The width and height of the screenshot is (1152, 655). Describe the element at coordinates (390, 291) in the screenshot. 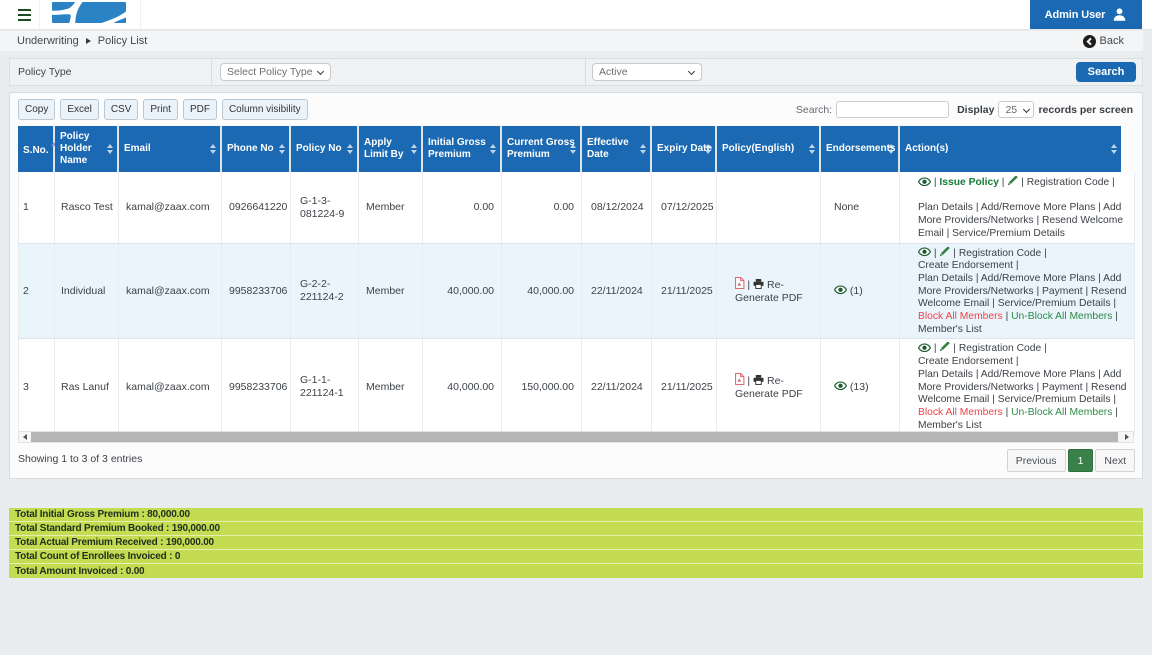

I see `cell-apply-limit-by: Member` at that location.